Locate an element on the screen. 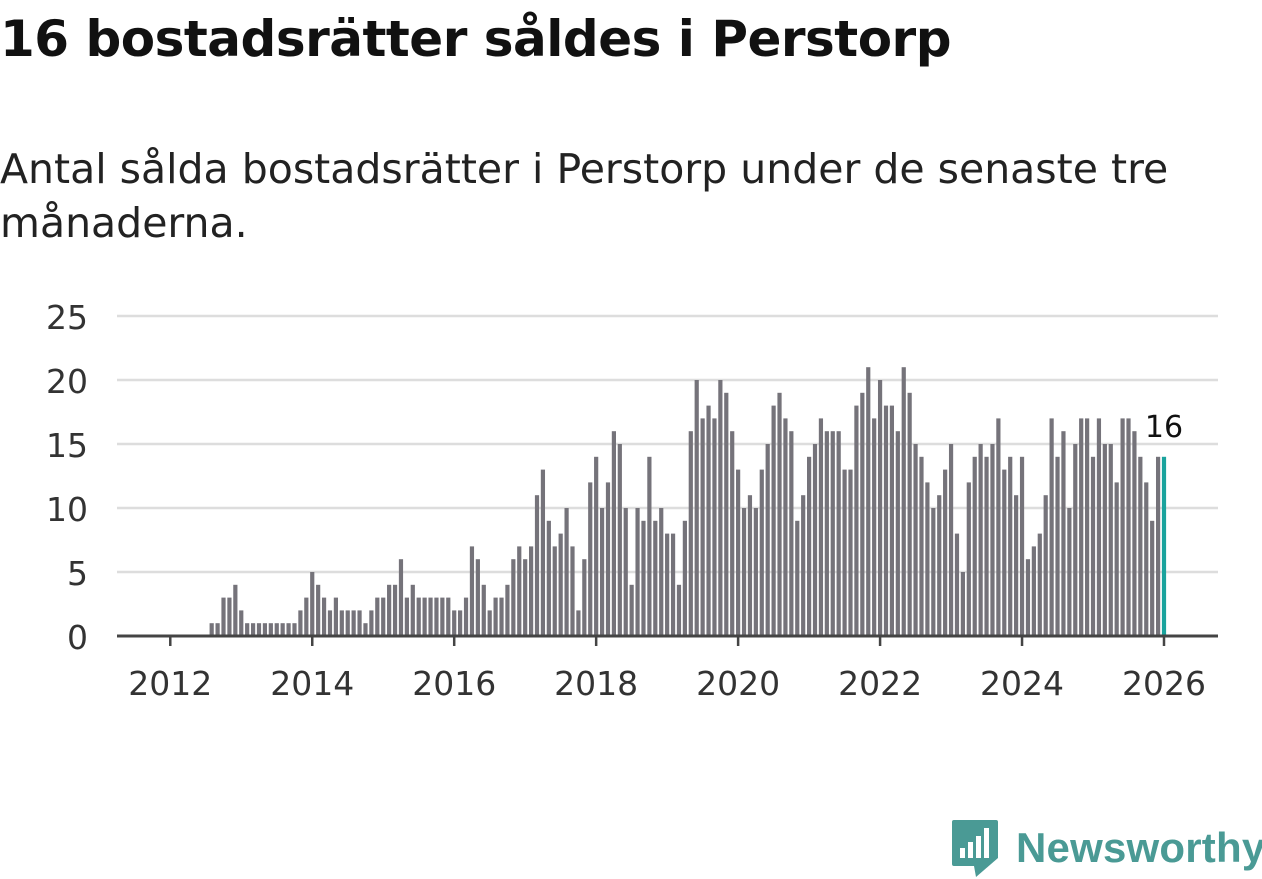 This screenshot has width=1262, height=879. x-tick-label: 2012 is located at coordinates (170, 683).